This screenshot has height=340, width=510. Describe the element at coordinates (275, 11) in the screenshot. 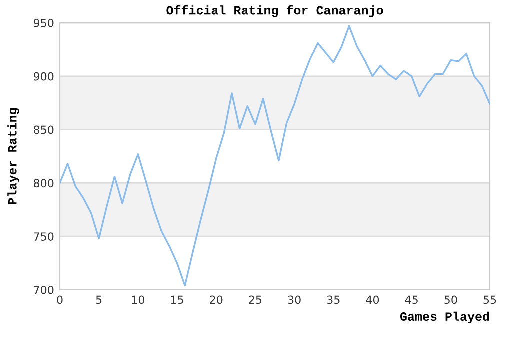

I see `chart-title: Official Rating for Canaranjo` at that location.